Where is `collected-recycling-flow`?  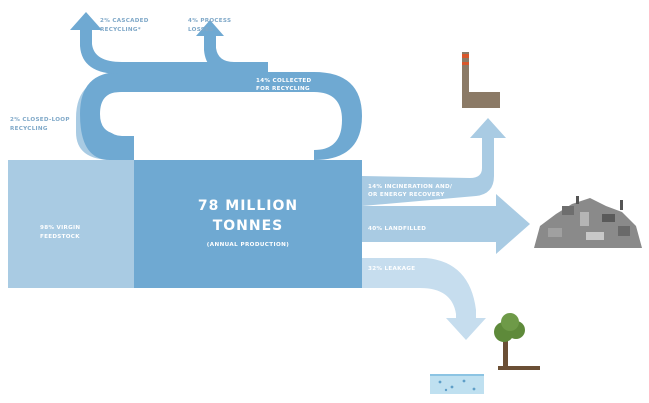
collected-recycling-flow is located at coordinates (221, 116).